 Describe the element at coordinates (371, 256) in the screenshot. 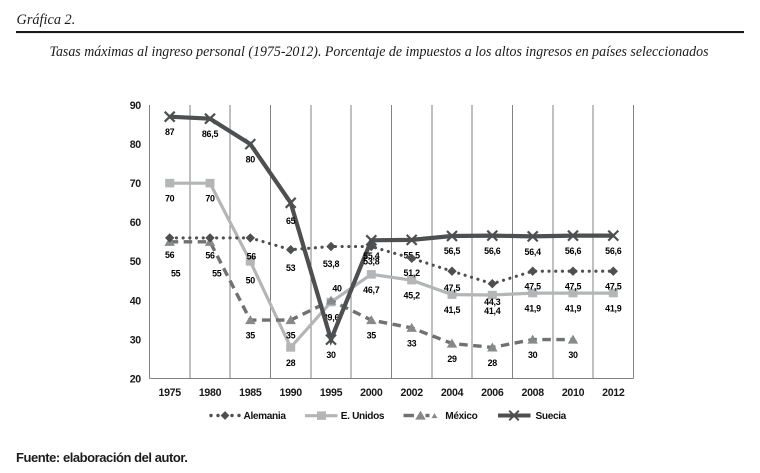

I see `svg-text: 55,4` at that location.